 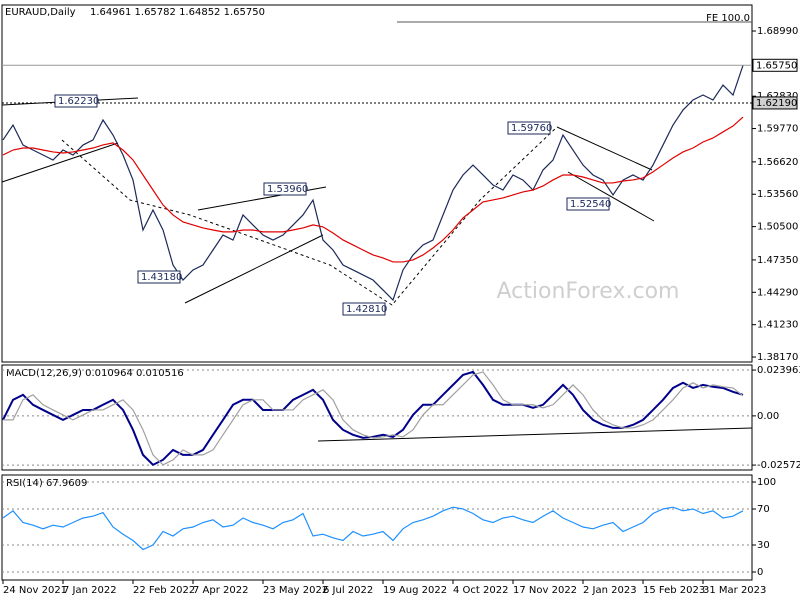 What do you see at coordinates (610, 590) in the screenshot?
I see `x-tick-label: 2 Jan 2023` at bounding box center [610, 590].